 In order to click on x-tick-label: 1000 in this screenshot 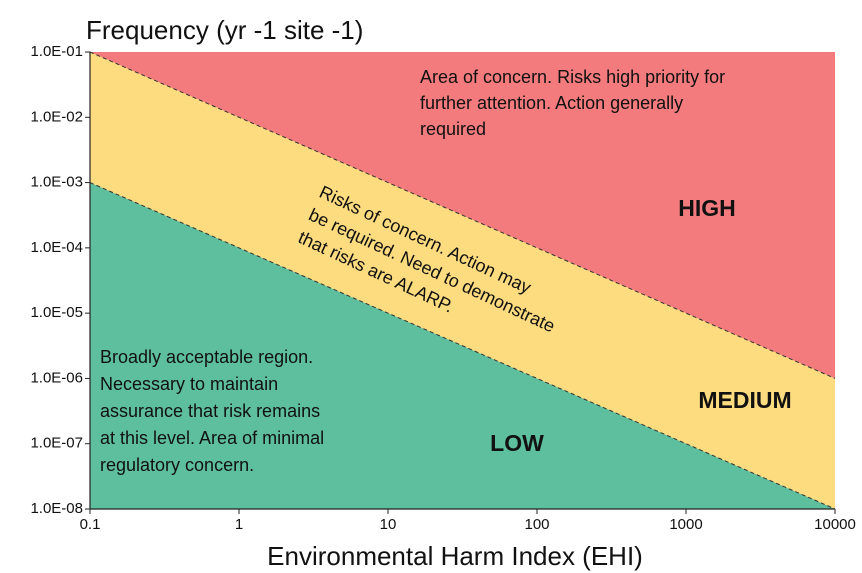, I will do `click(685, 524)`.